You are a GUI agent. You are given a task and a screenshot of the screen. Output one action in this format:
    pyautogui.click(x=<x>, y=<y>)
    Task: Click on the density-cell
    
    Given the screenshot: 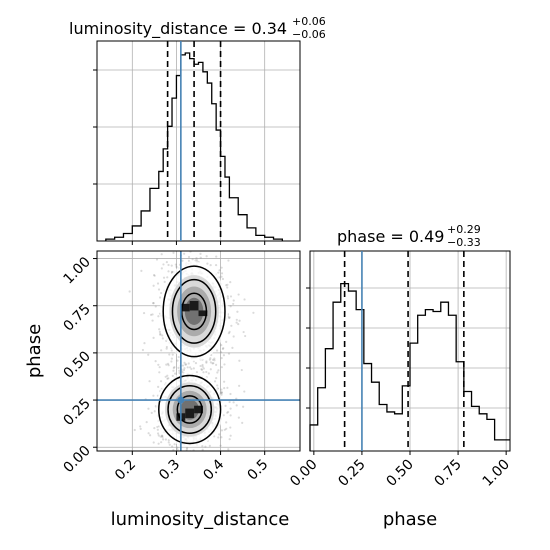 What is the action you would take?
    pyautogui.click(x=198, y=409)
    